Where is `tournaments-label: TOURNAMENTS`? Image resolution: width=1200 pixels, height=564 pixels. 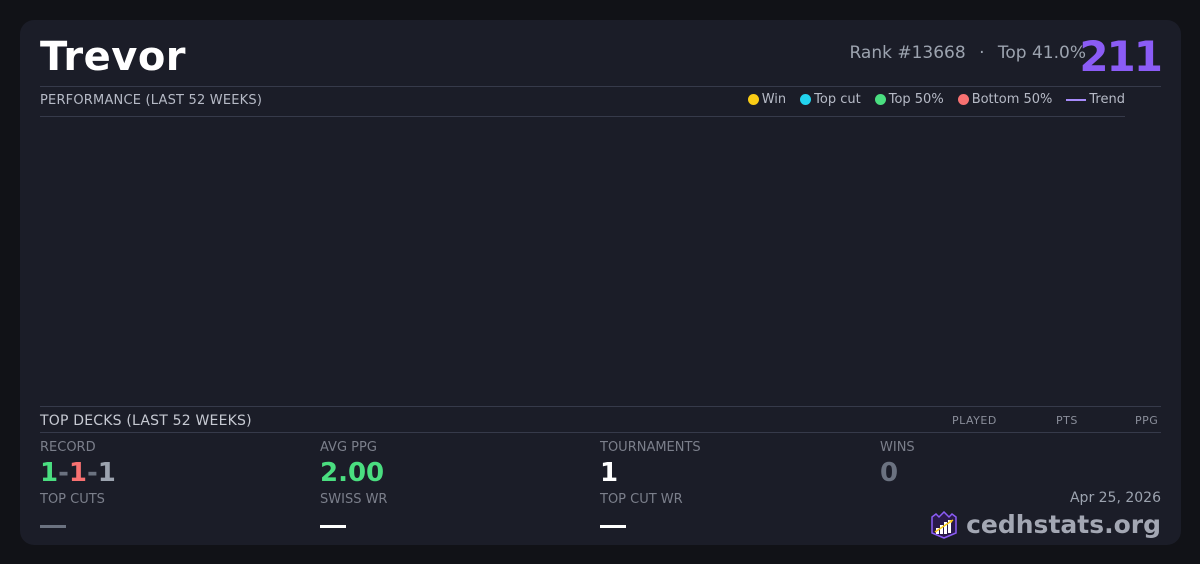 tournaments-label: TOURNAMENTS is located at coordinates (650, 447).